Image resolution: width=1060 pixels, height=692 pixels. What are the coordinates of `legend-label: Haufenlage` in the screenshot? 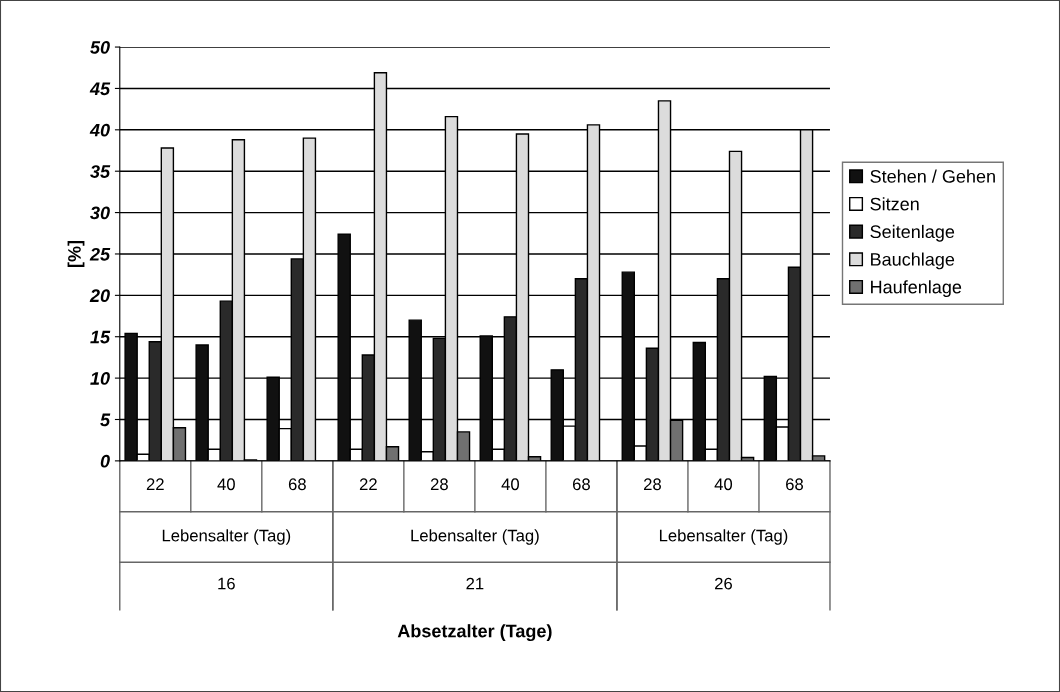 It's located at (916, 289).